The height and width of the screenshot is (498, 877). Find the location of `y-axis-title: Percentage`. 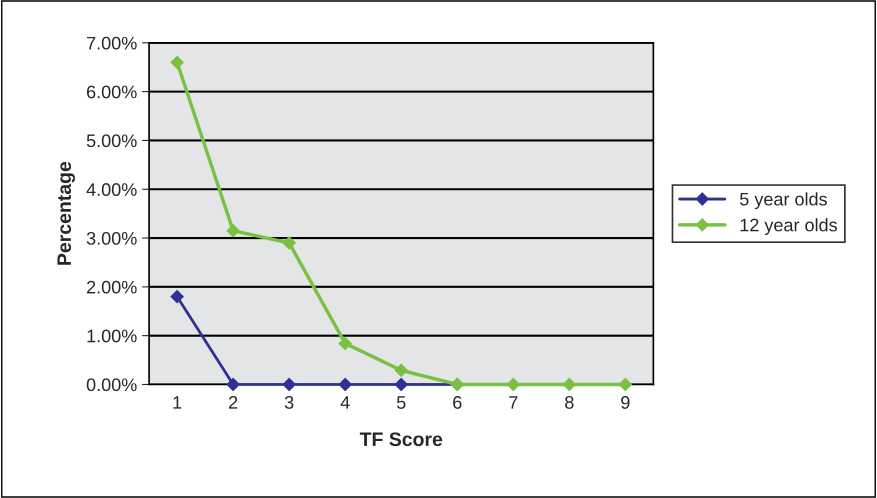

y-axis-title: Percentage is located at coordinates (66, 213).